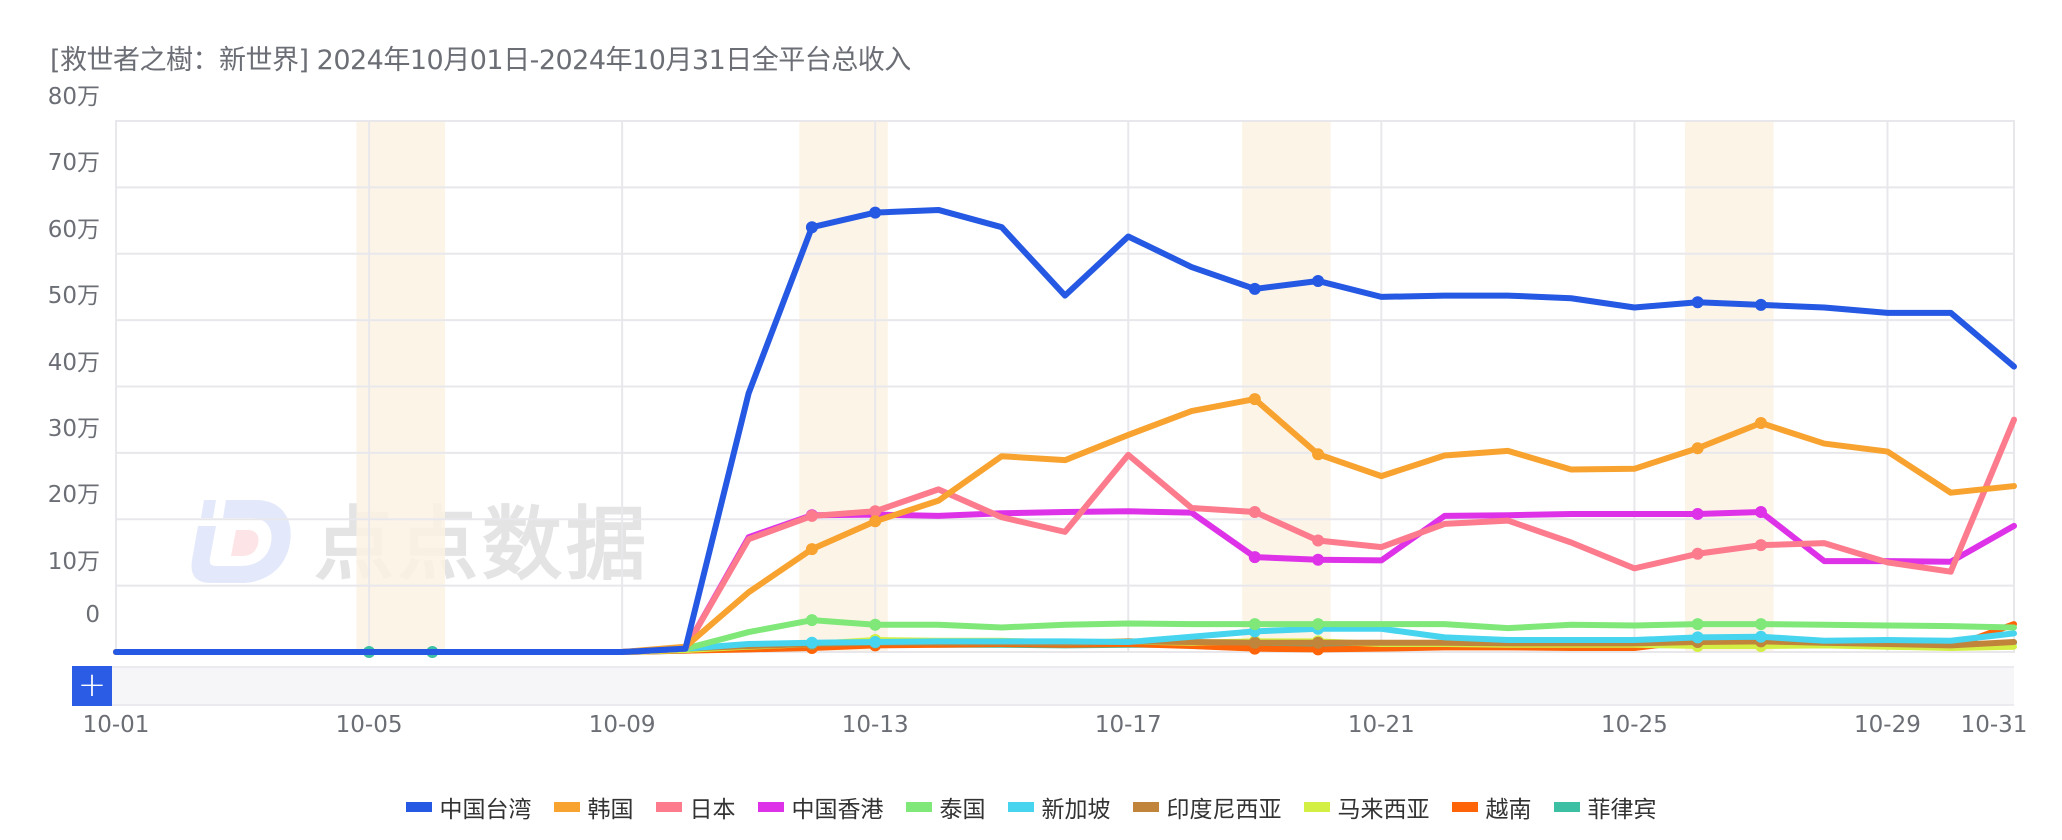  Describe the element at coordinates (73, 296) in the screenshot. I see `y-tick-label: 50万` at that location.